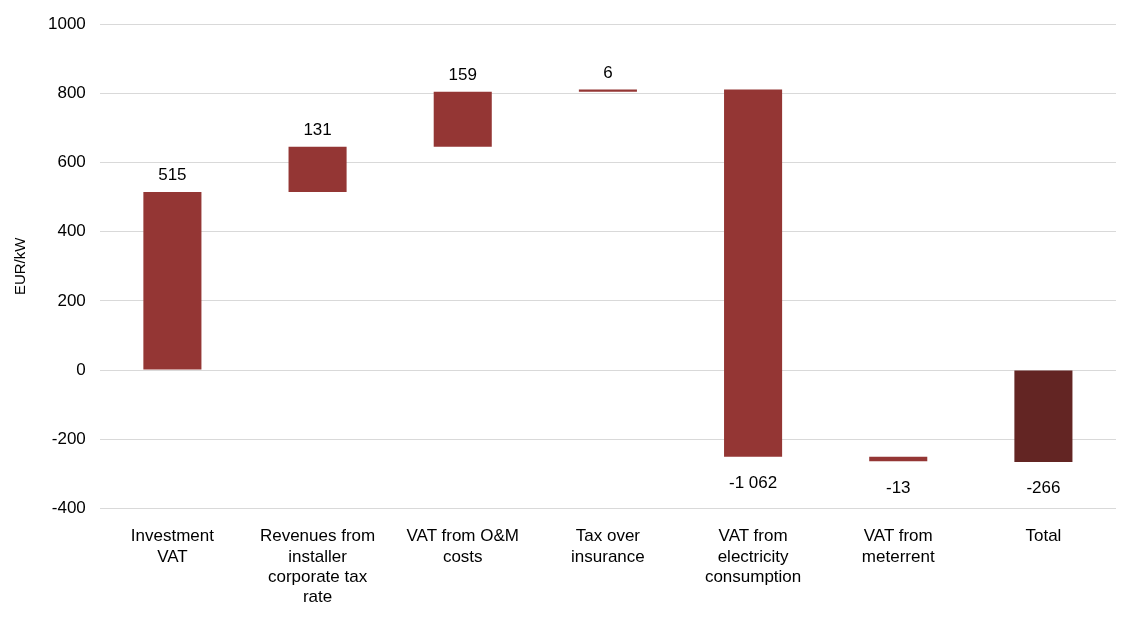  Describe the element at coordinates (608, 72) in the screenshot. I see `data-label: 6` at that location.